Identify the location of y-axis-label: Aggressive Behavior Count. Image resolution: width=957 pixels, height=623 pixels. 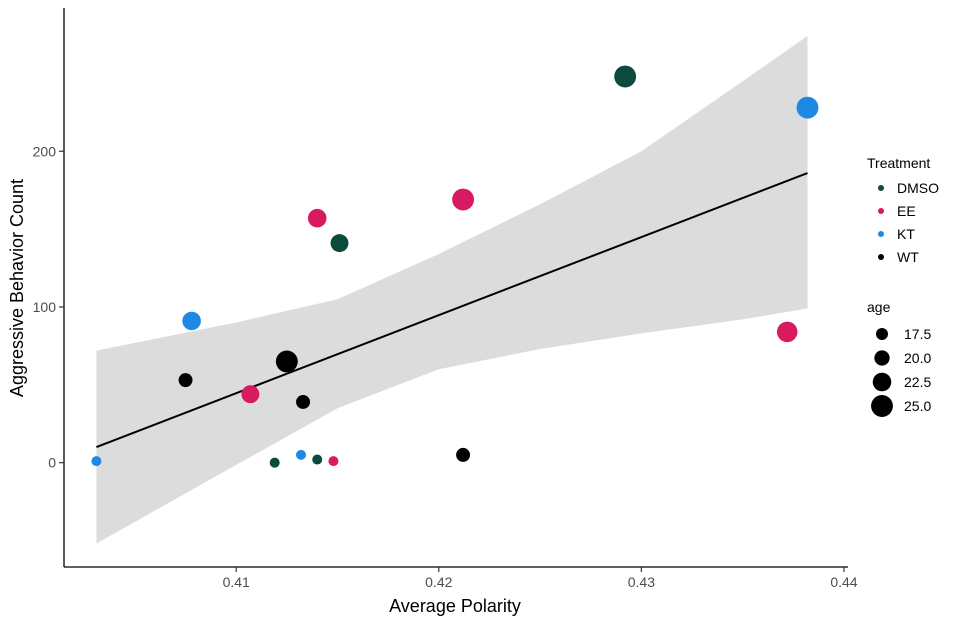
(17, 288).